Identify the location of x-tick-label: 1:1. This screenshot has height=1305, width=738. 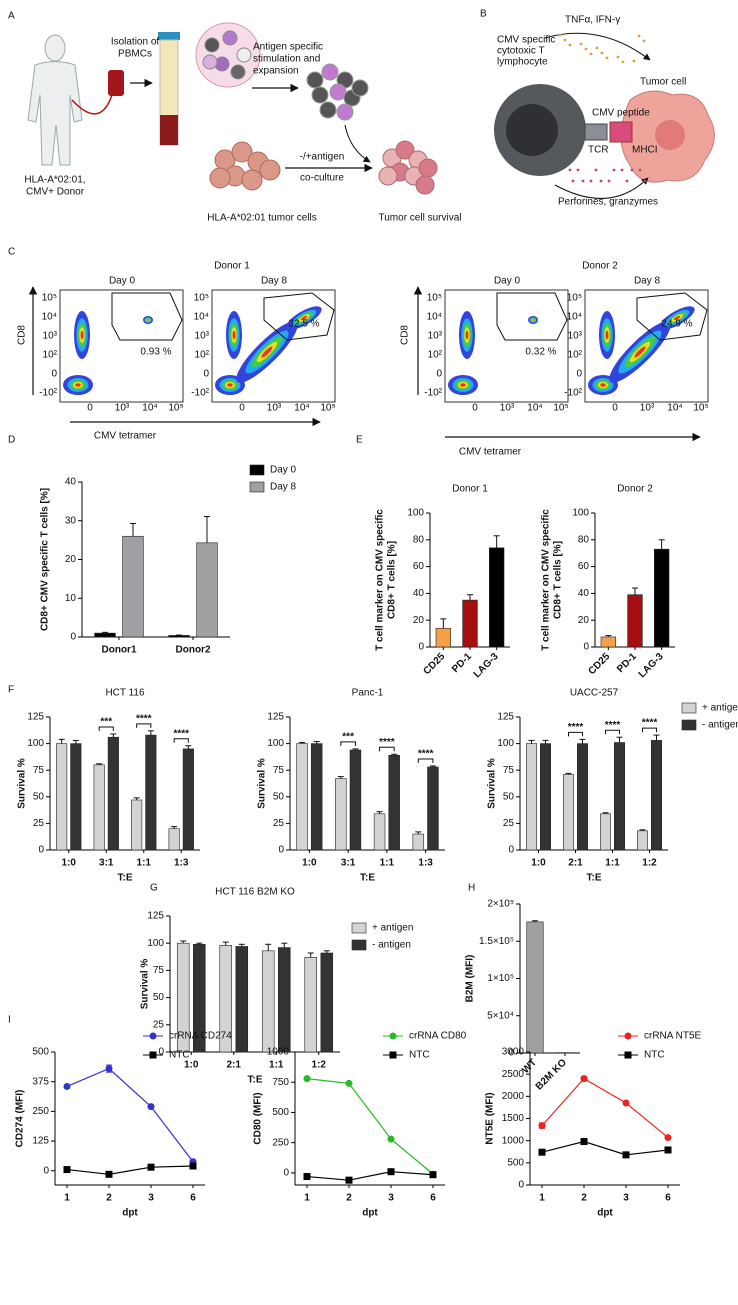
(276, 1065).